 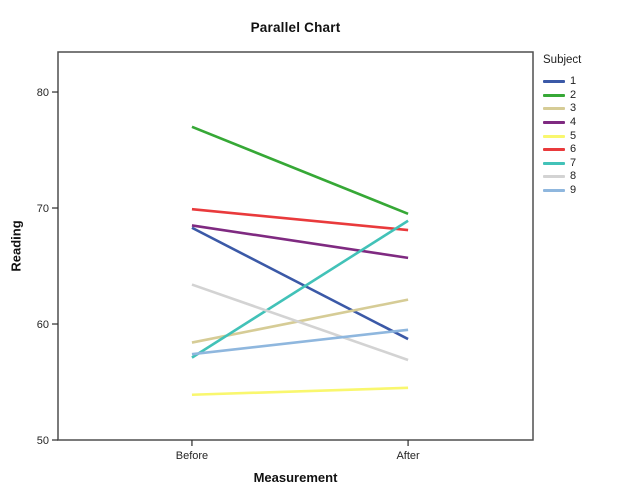 What do you see at coordinates (573, 108) in the screenshot?
I see `legend-item-label: 3` at bounding box center [573, 108].